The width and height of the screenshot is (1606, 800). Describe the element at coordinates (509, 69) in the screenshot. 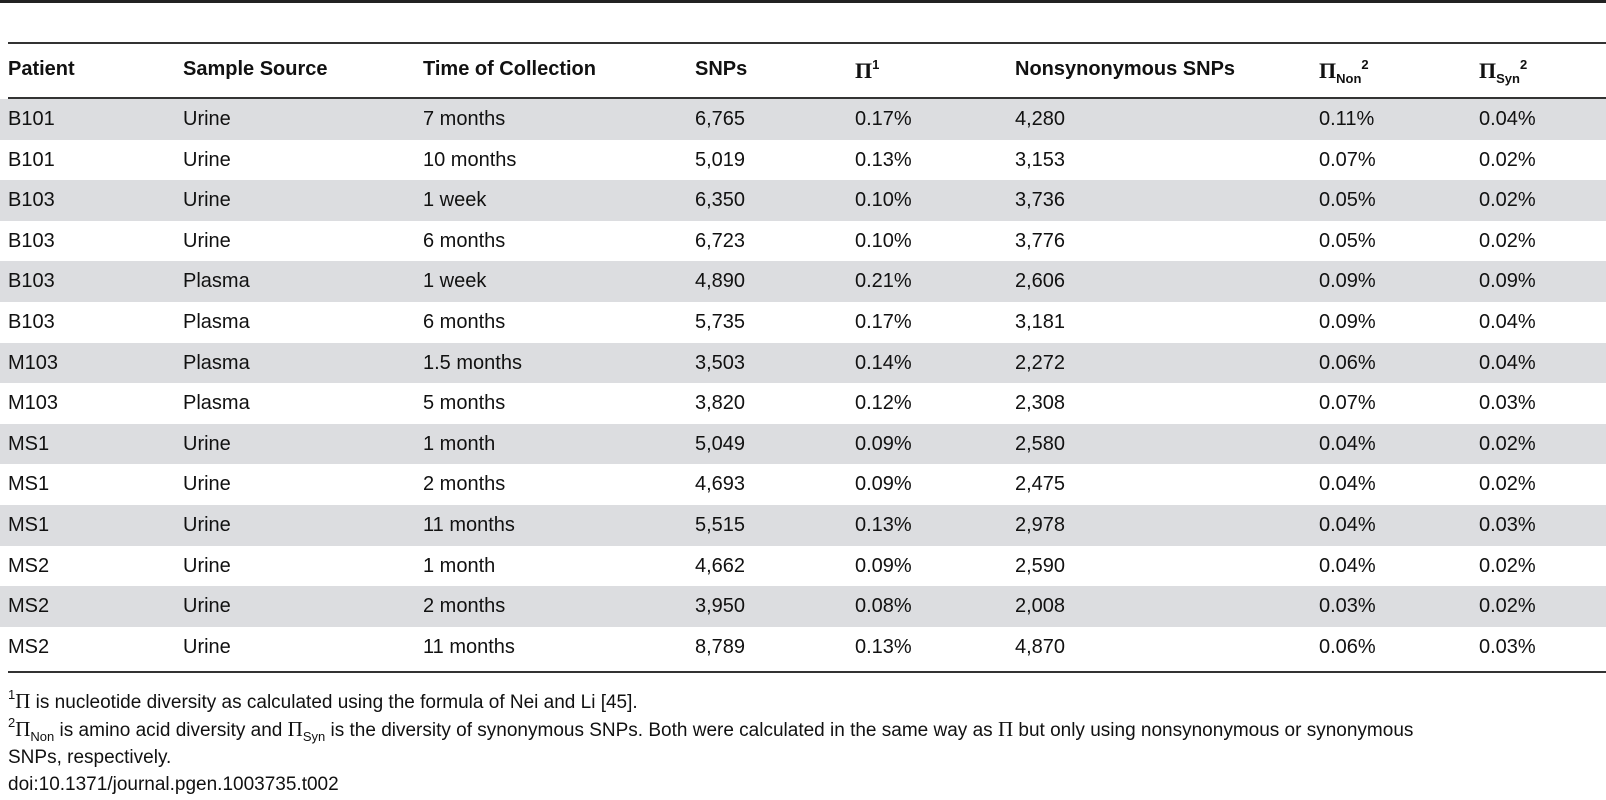

I see `col-header-time-of-collection: Time of Collection` at that location.